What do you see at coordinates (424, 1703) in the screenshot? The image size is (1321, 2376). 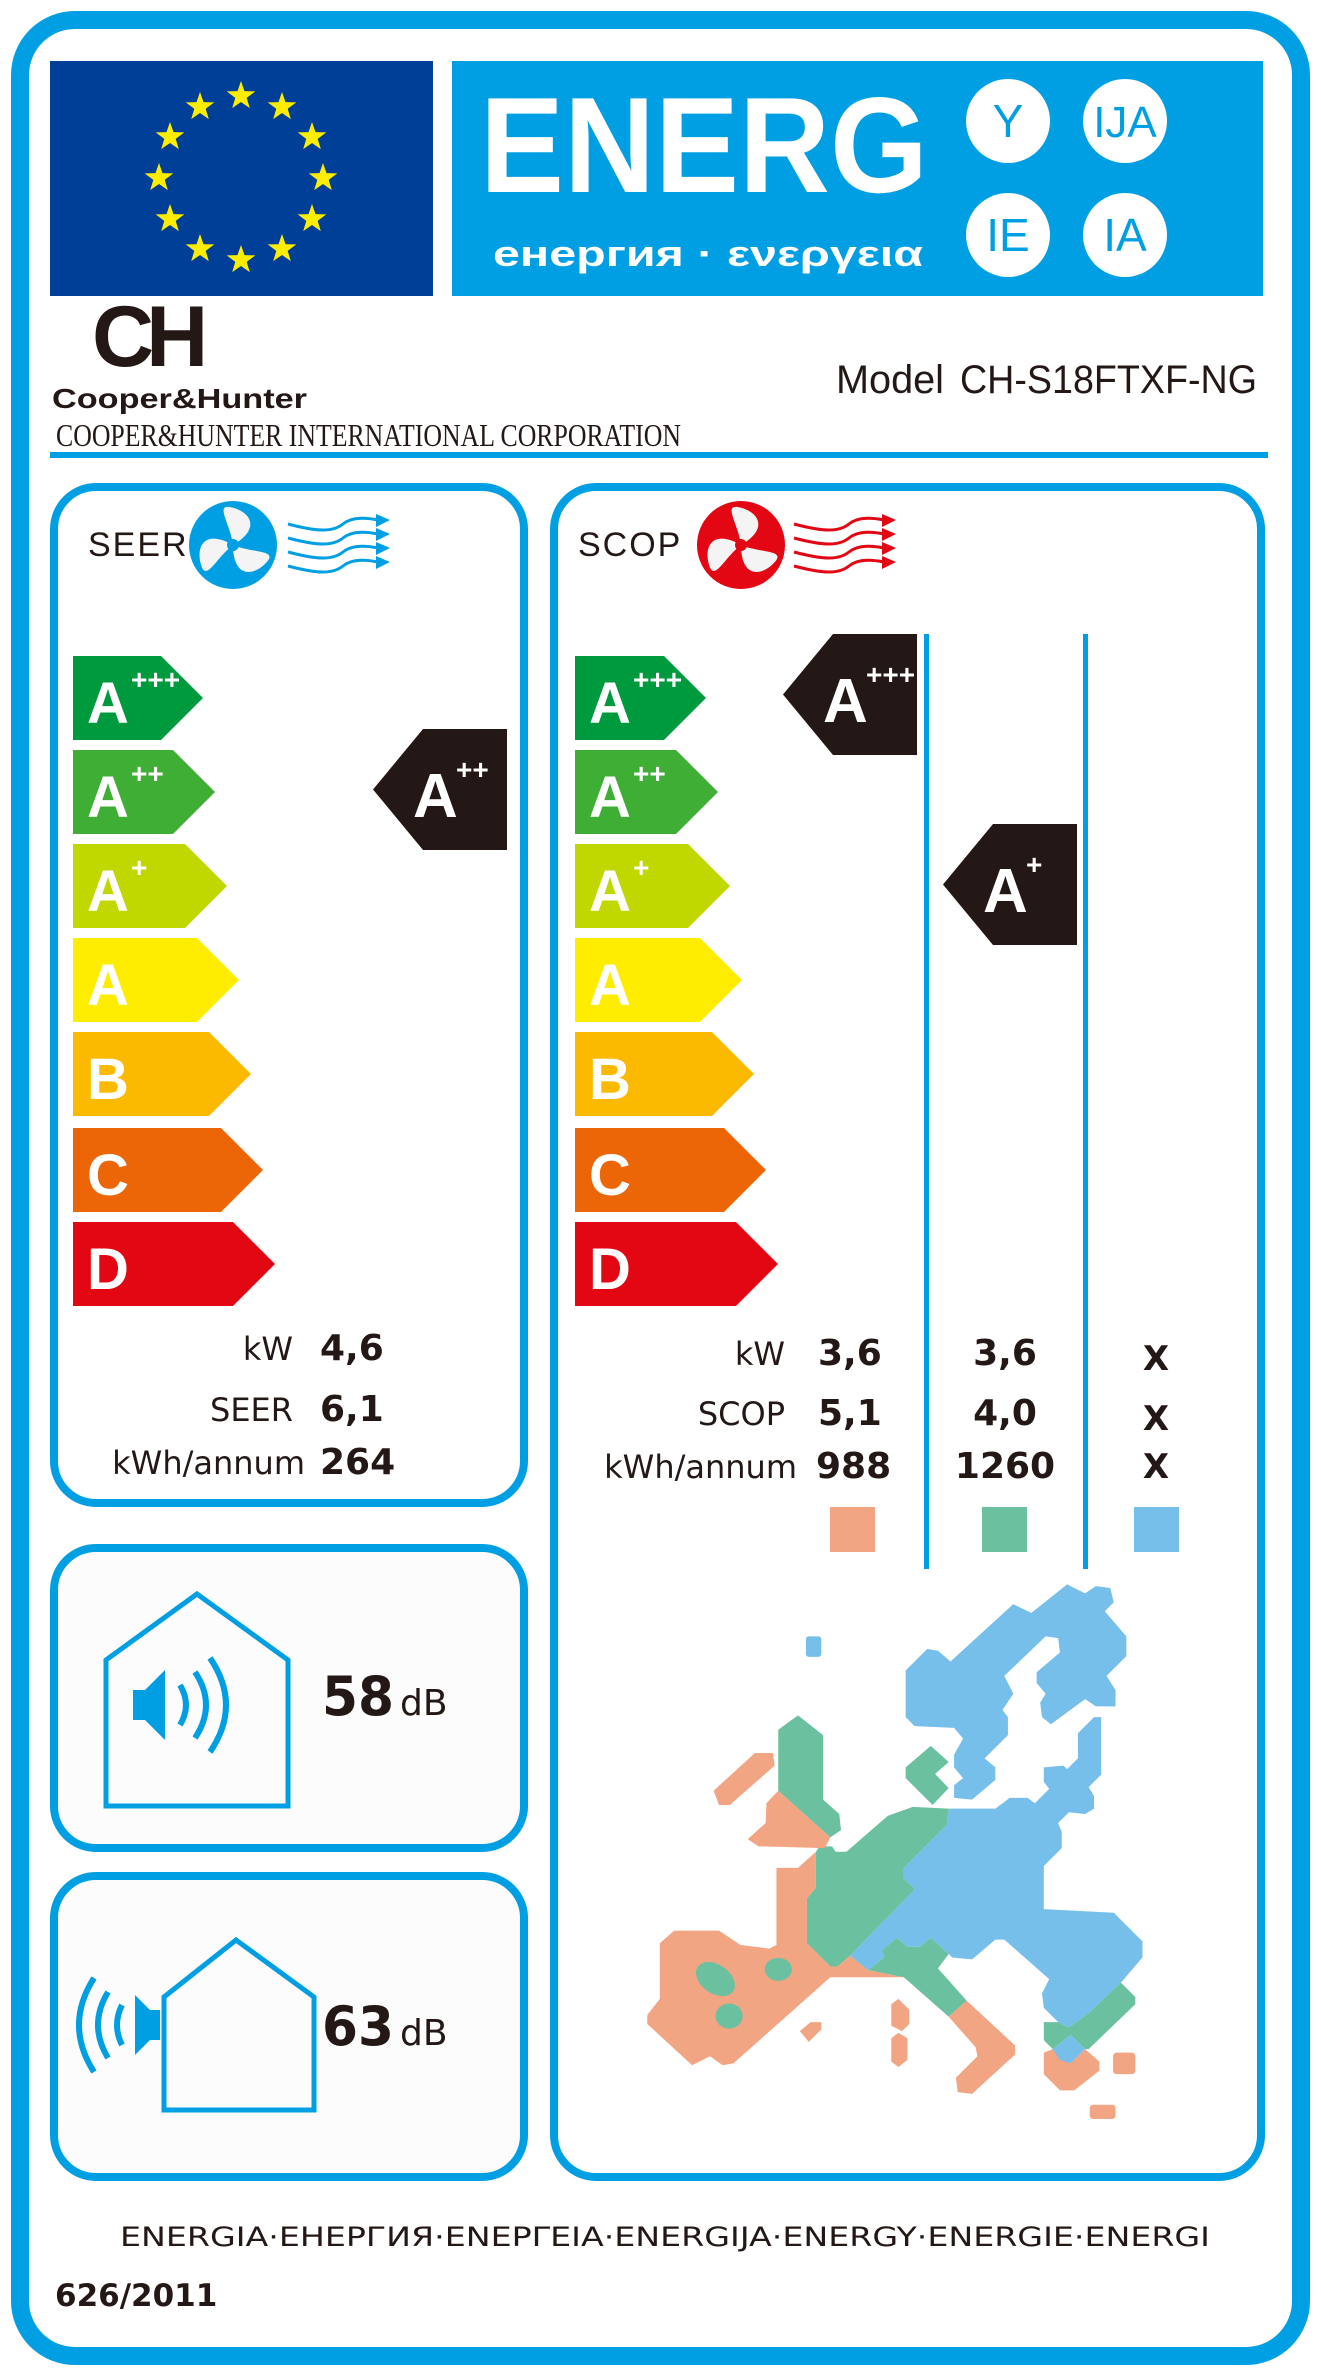 I see `indoor-noise-unit: dB` at bounding box center [424, 1703].